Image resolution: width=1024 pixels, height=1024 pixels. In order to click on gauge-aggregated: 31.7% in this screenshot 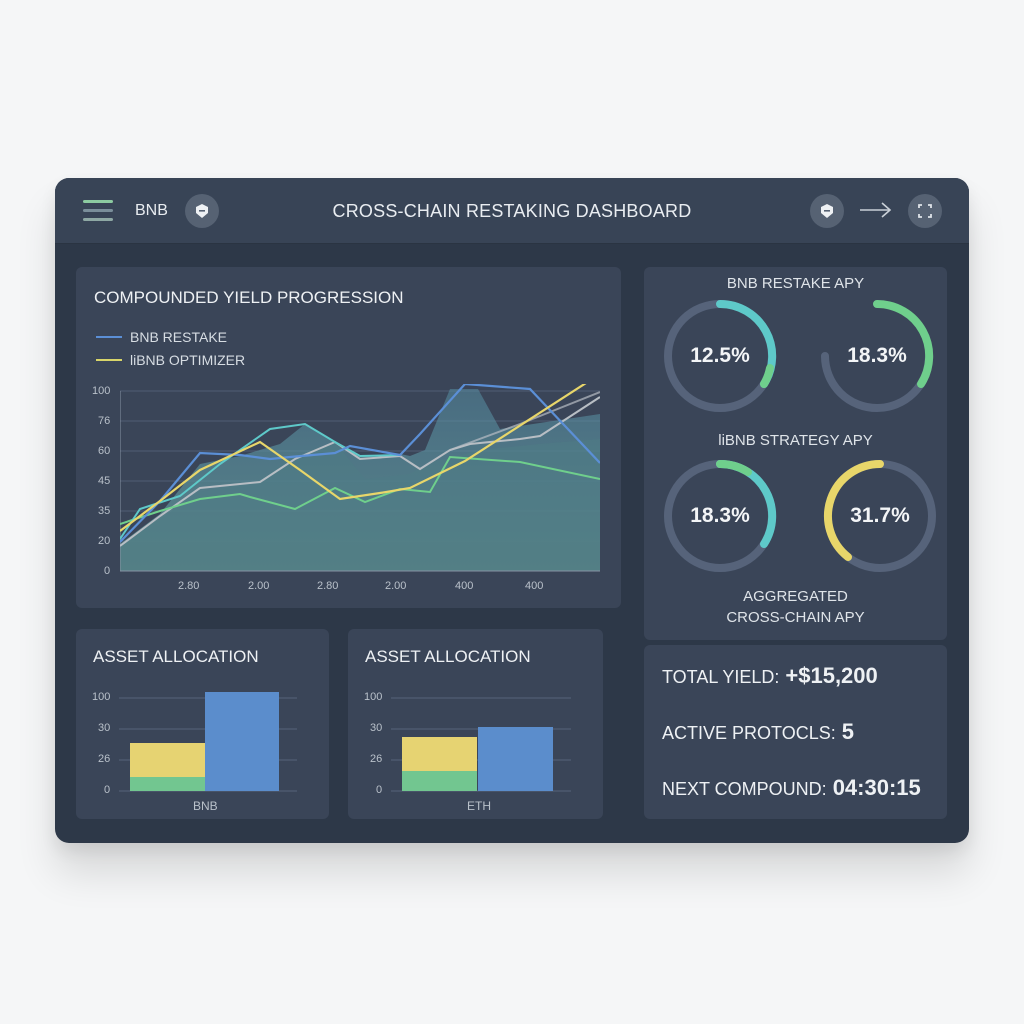, I will do `click(880, 516)`.